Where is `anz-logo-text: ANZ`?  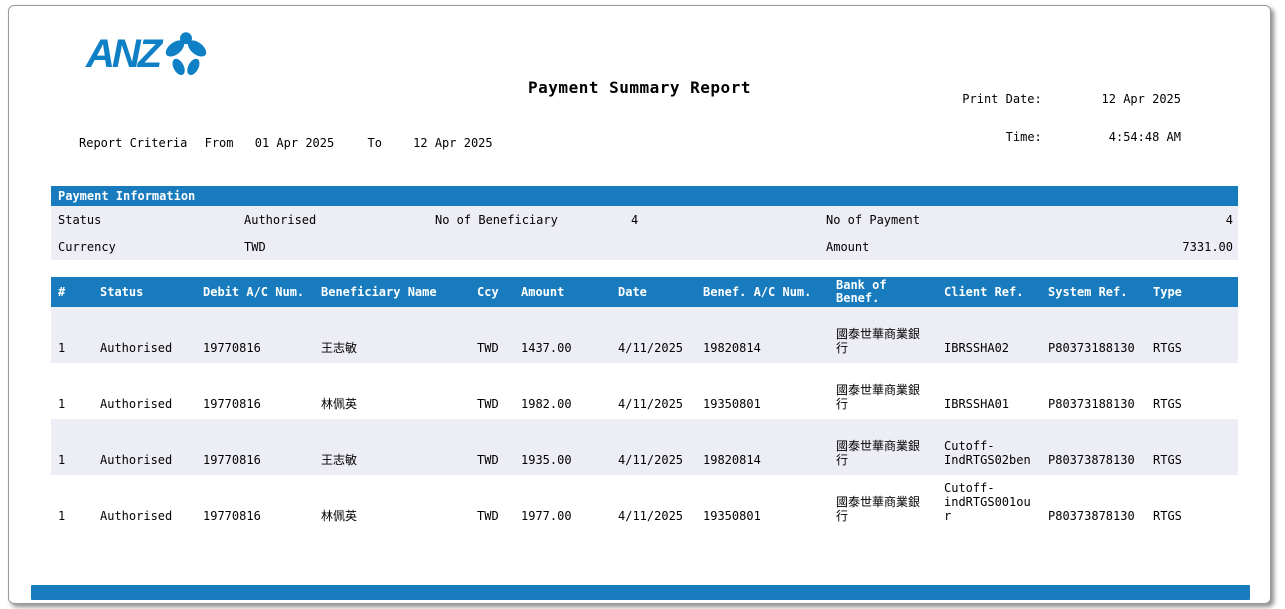
anz-logo-text: ANZ is located at coordinates (124, 53).